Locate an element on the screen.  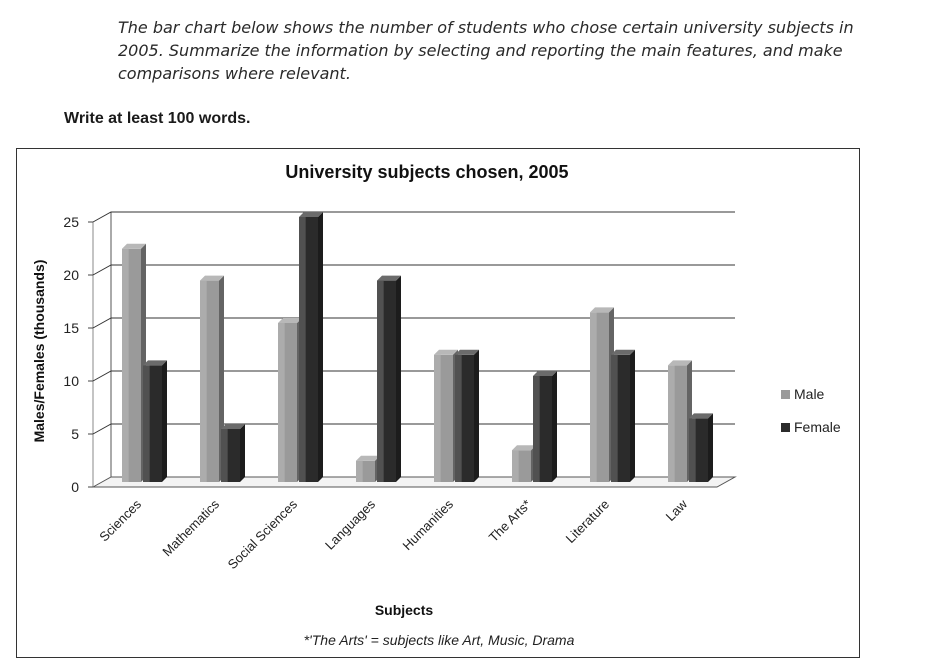
y-tick-label: 20 is located at coordinates (71, 275).